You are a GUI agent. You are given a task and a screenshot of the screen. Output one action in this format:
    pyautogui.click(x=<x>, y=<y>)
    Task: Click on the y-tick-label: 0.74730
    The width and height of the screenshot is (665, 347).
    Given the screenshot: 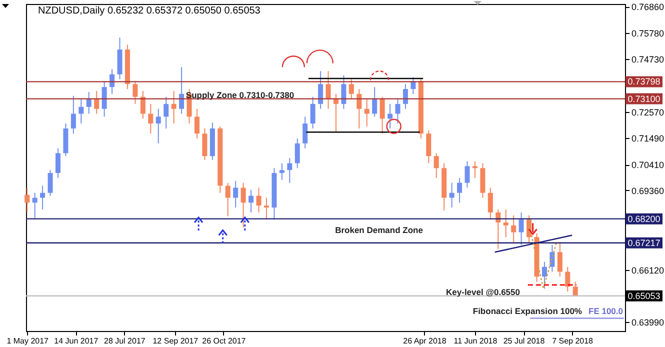 What is the action you would take?
    pyautogui.click(x=648, y=59)
    